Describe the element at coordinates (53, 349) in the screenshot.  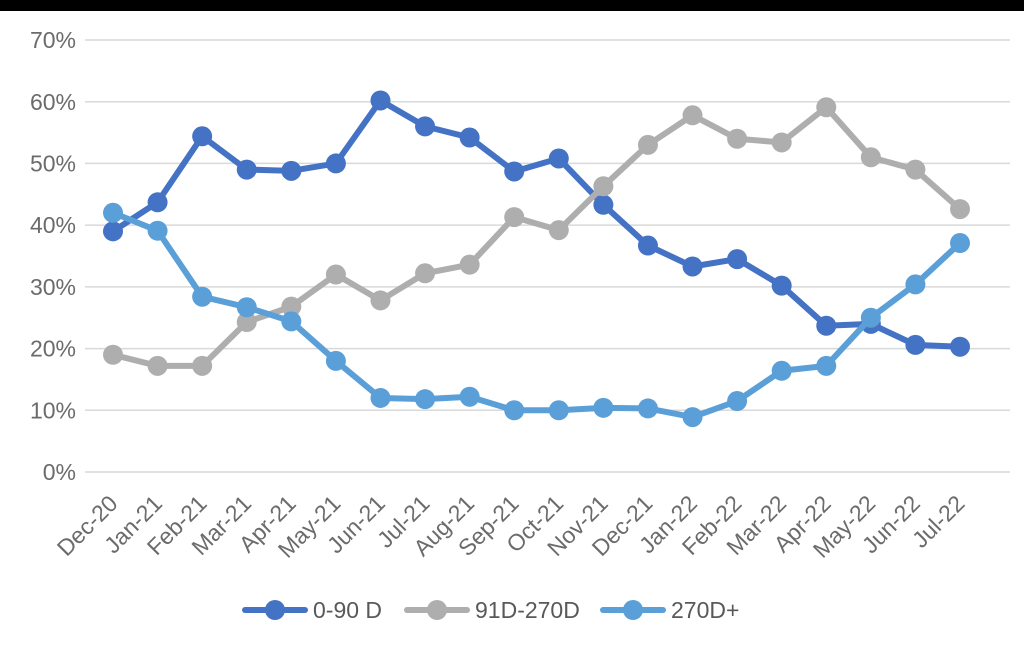
I see `y-axis-tick-label: 20%` at that location.